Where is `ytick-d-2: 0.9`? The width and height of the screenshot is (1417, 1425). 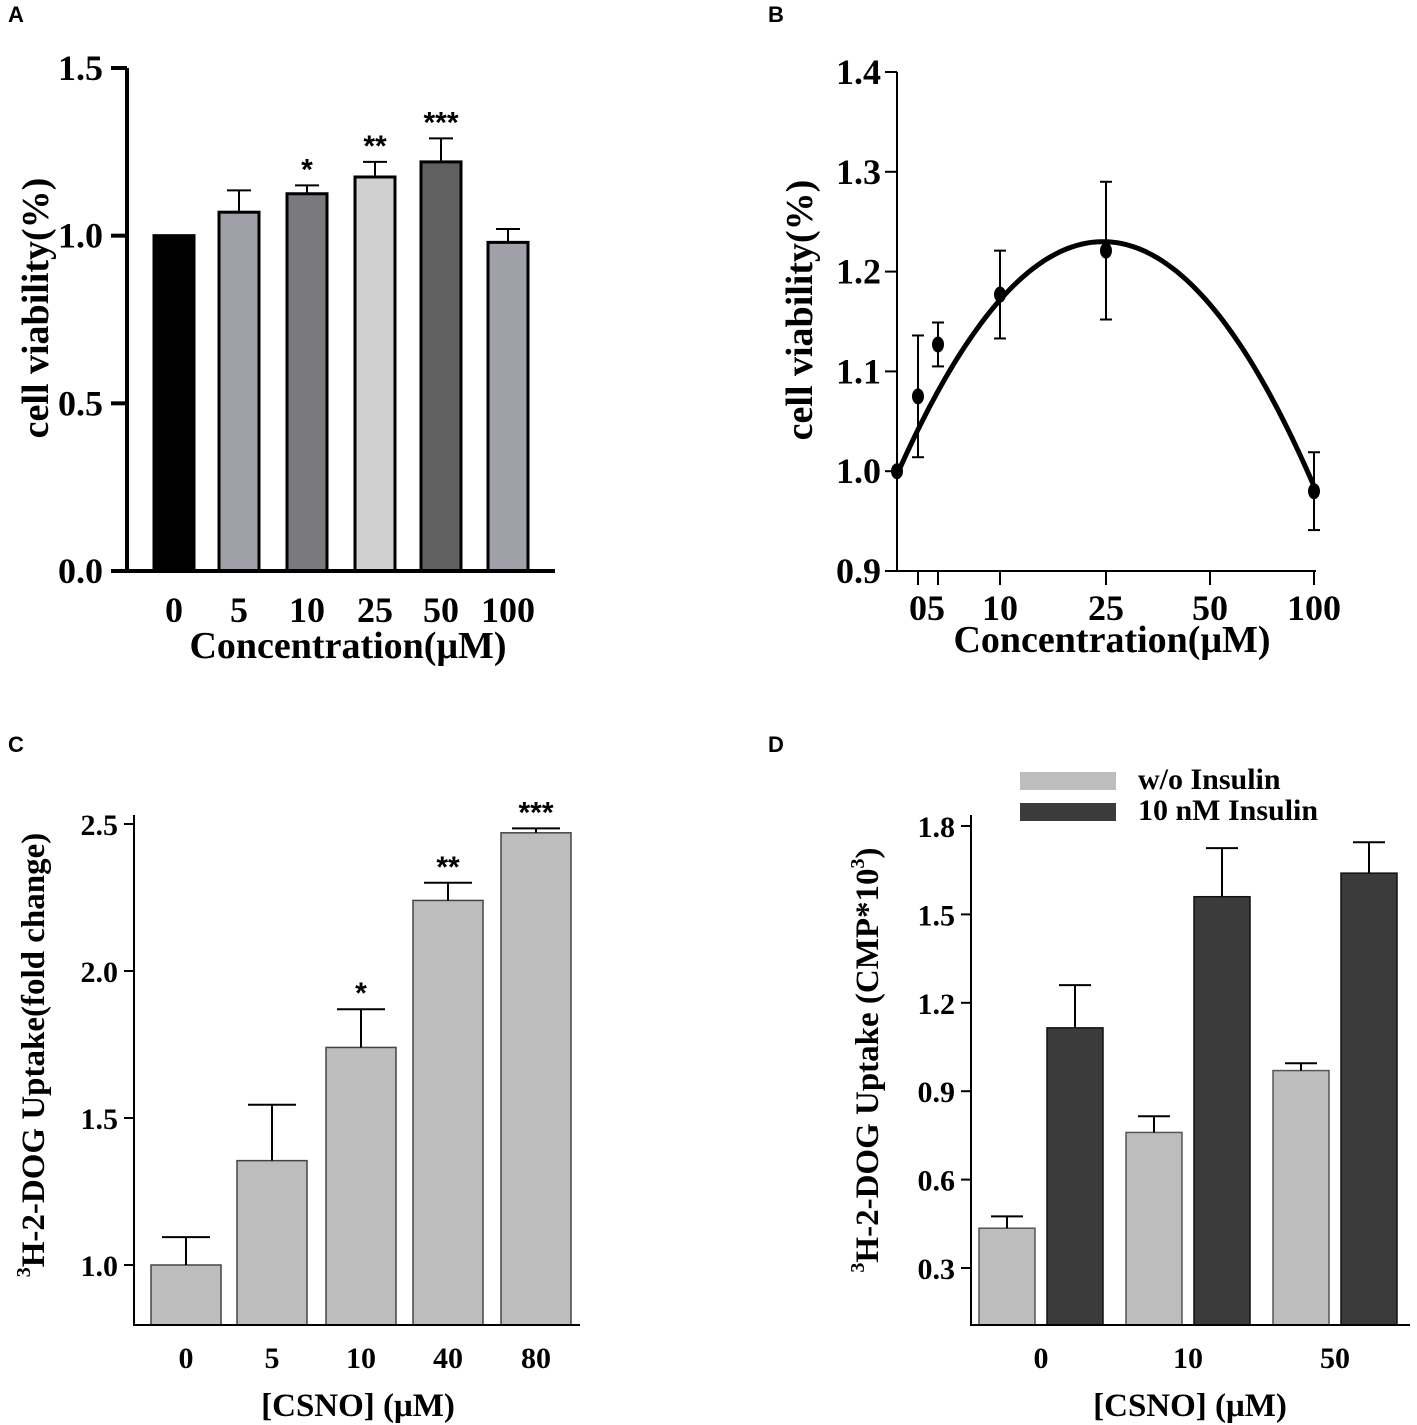 ytick-d-2: 0.9 is located at coordinates (937, 1092).